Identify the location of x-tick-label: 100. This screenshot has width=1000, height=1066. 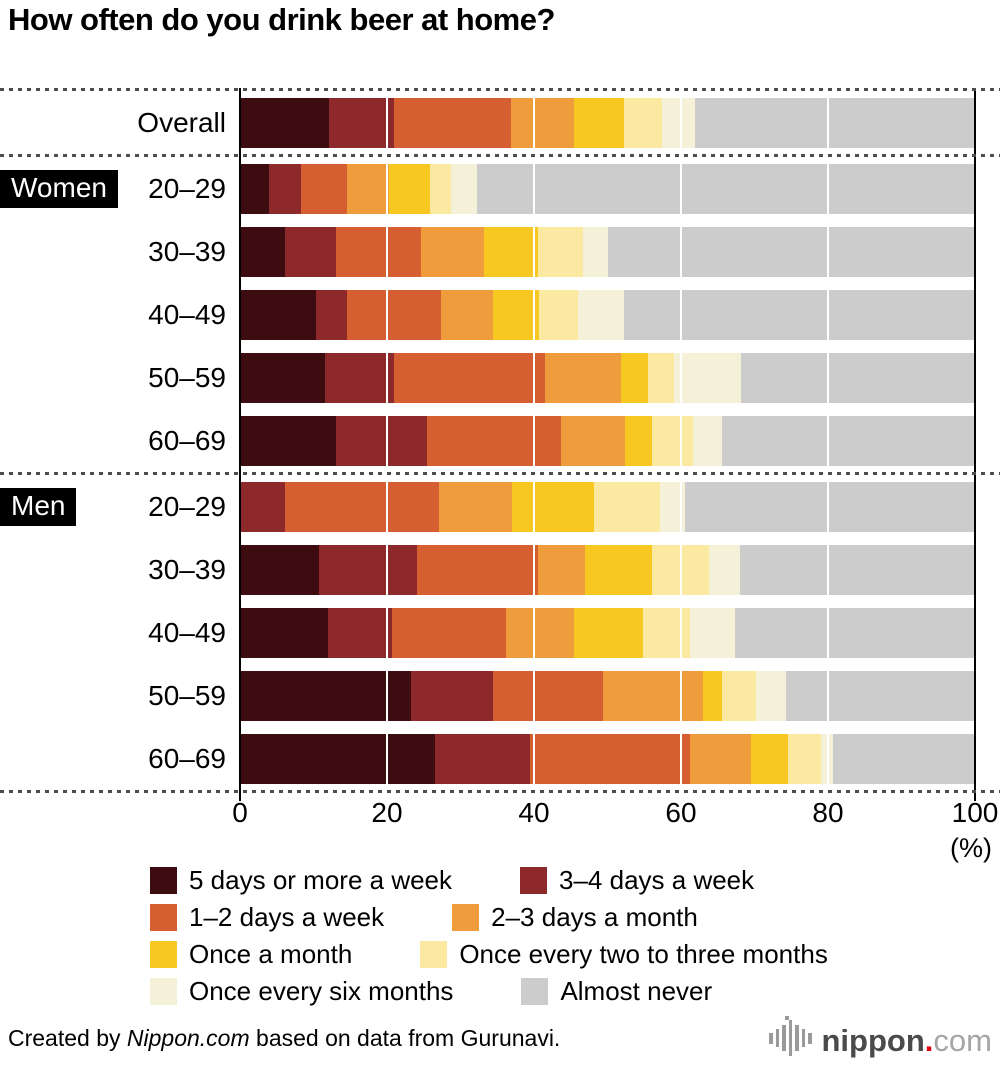
(975, 812).